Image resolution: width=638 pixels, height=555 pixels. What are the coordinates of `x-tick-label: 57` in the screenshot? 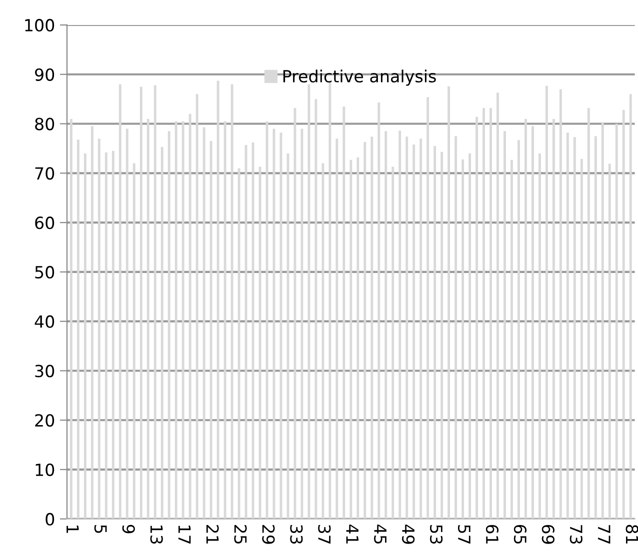 It's located at (464, 534).